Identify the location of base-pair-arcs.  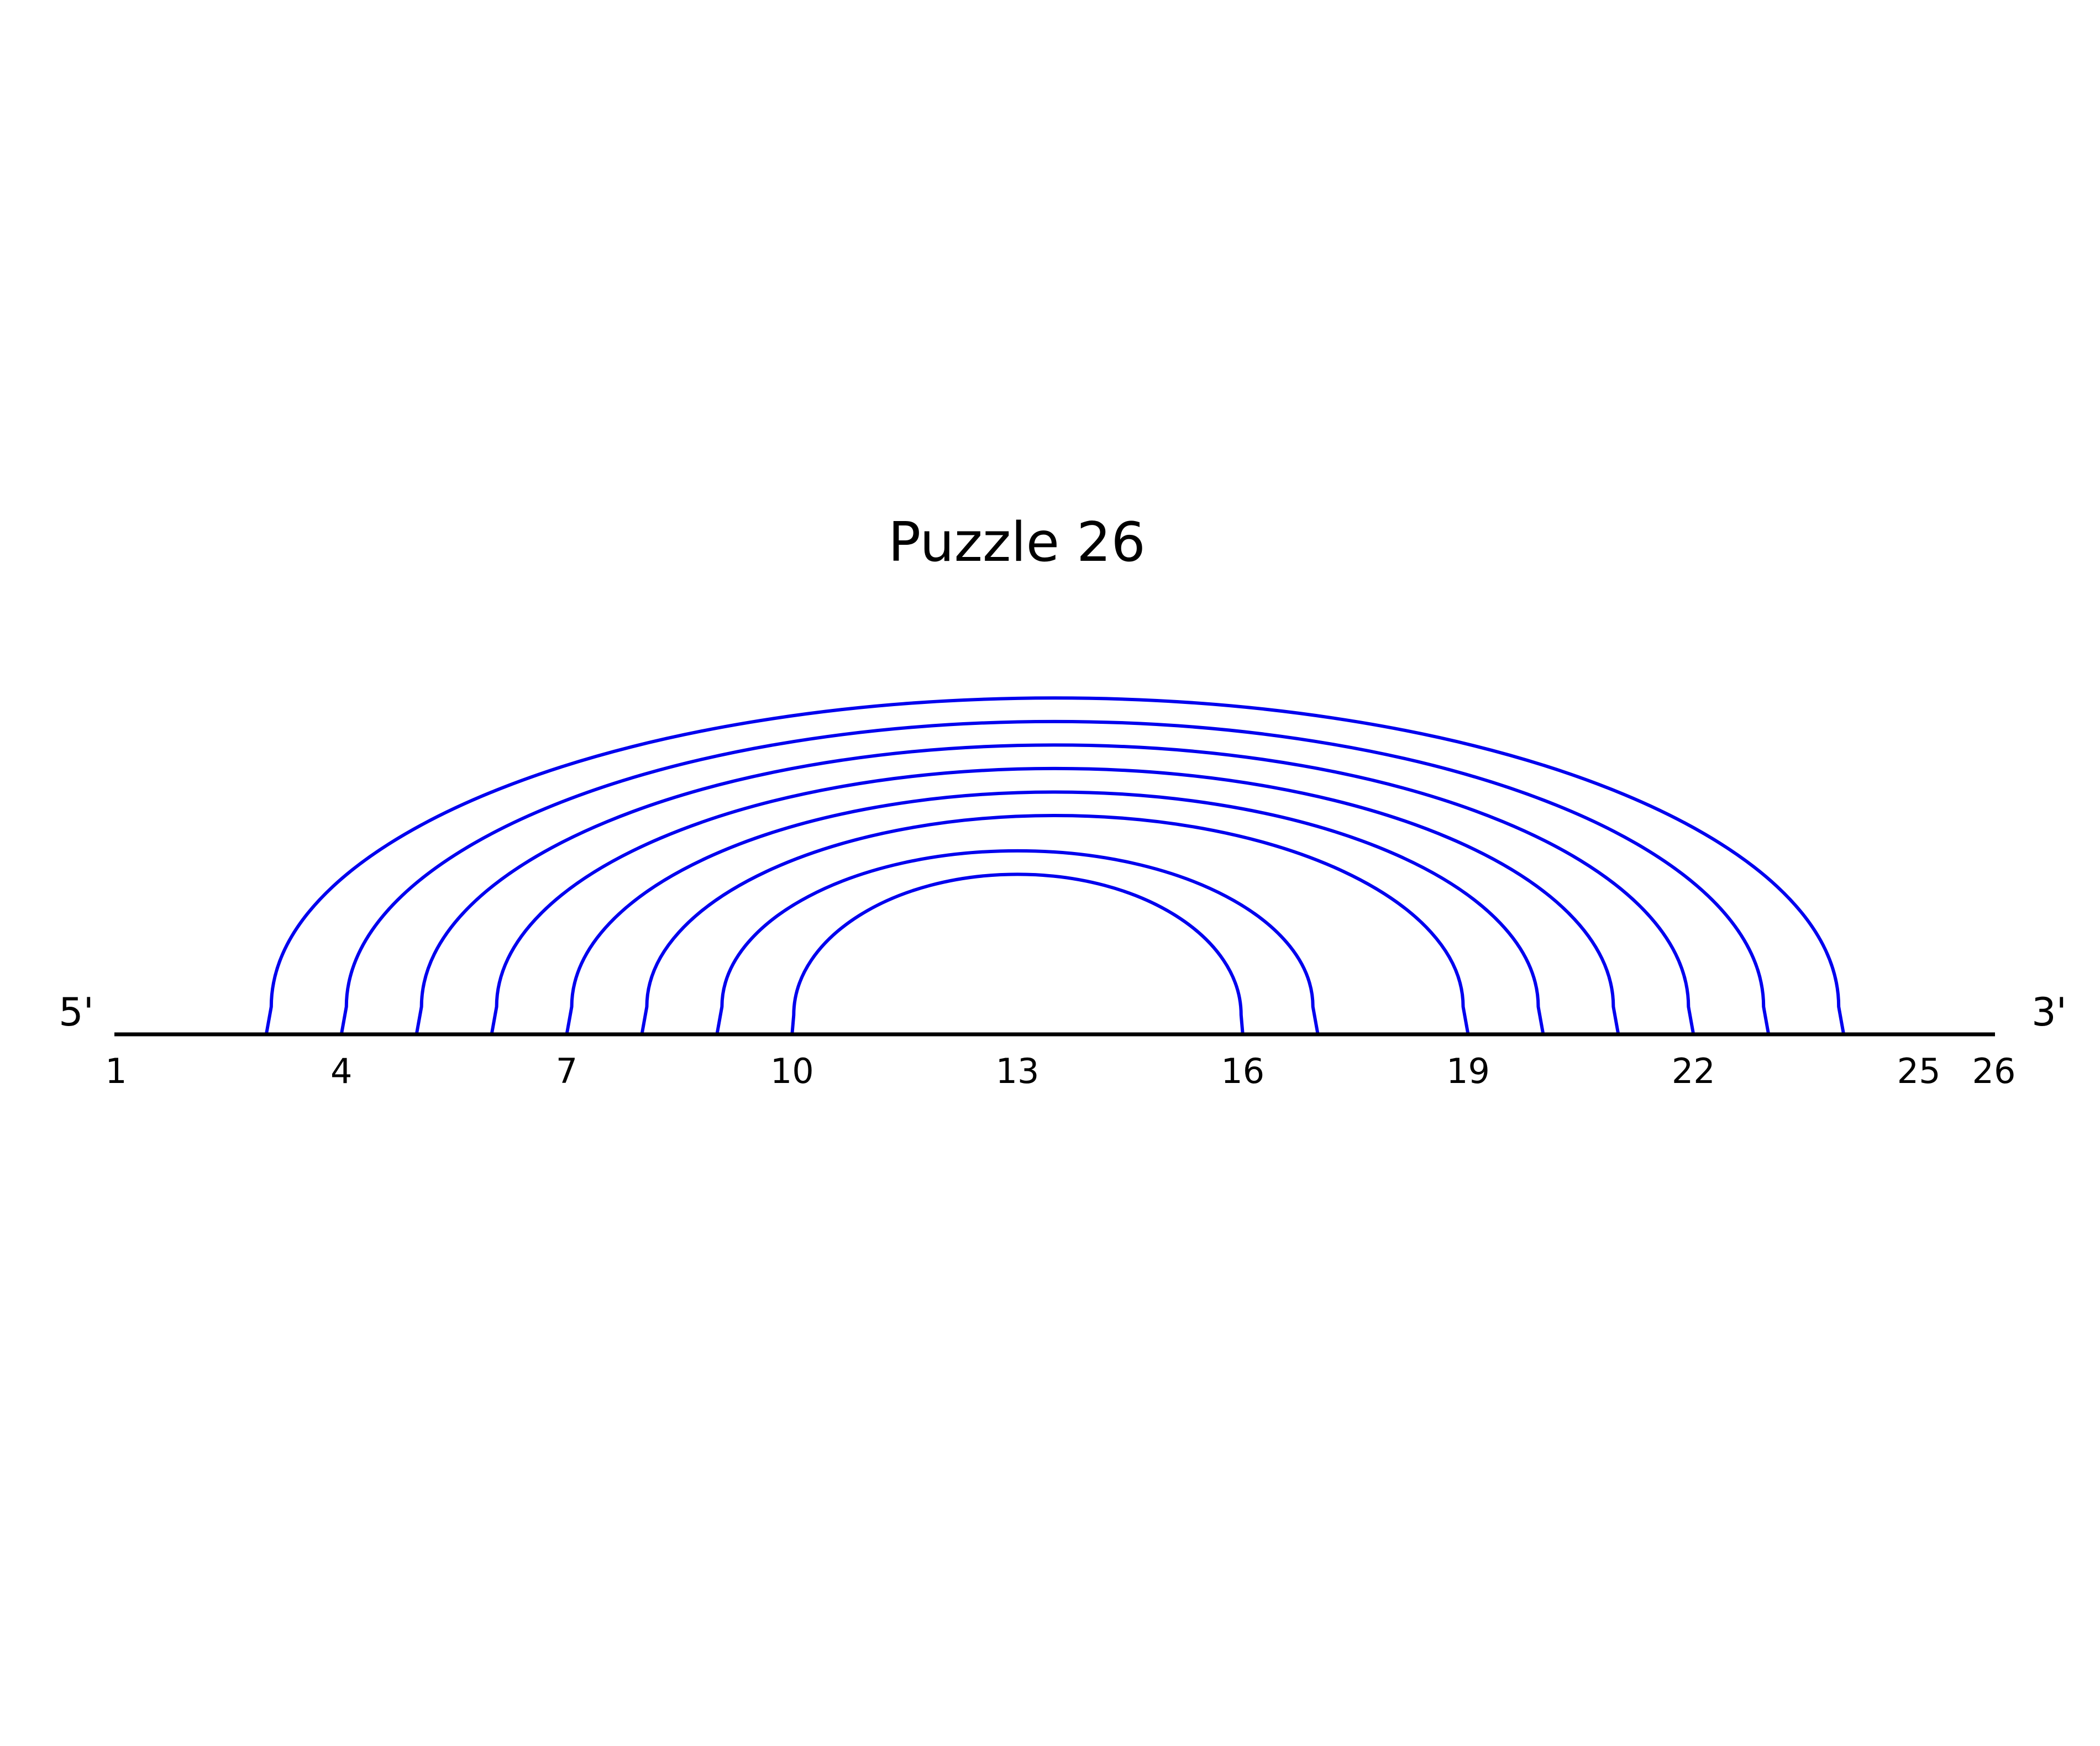
(1055, 865).